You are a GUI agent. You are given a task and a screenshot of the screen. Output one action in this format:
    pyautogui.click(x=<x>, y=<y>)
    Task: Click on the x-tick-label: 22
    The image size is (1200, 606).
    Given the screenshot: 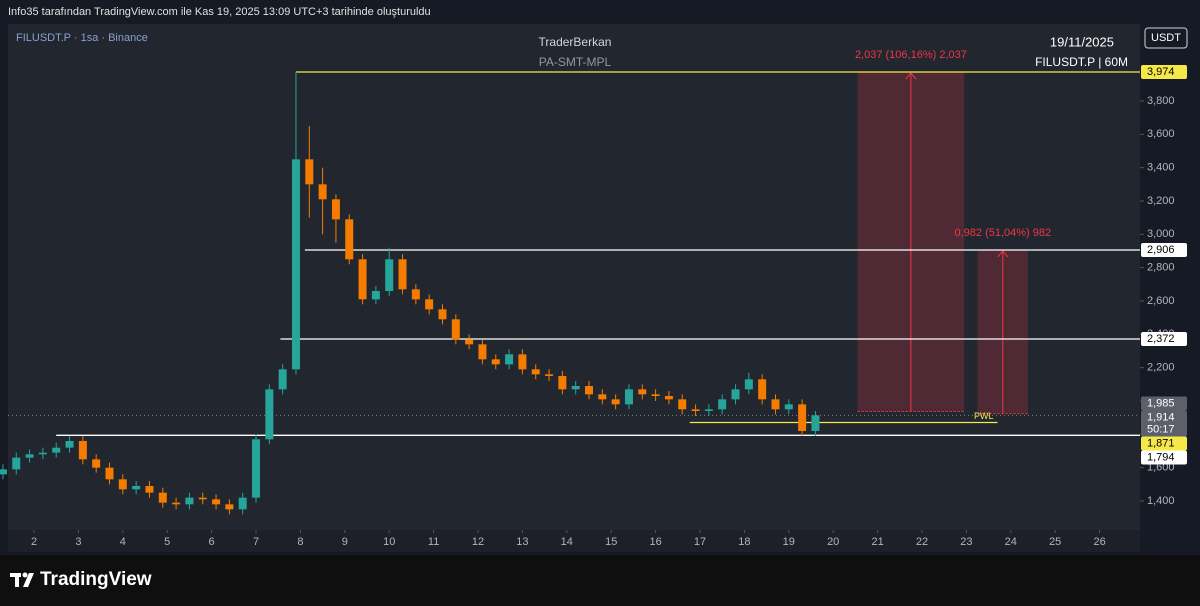 What is the action you would take?
    pyautogui.click(x=922, y=542)
    